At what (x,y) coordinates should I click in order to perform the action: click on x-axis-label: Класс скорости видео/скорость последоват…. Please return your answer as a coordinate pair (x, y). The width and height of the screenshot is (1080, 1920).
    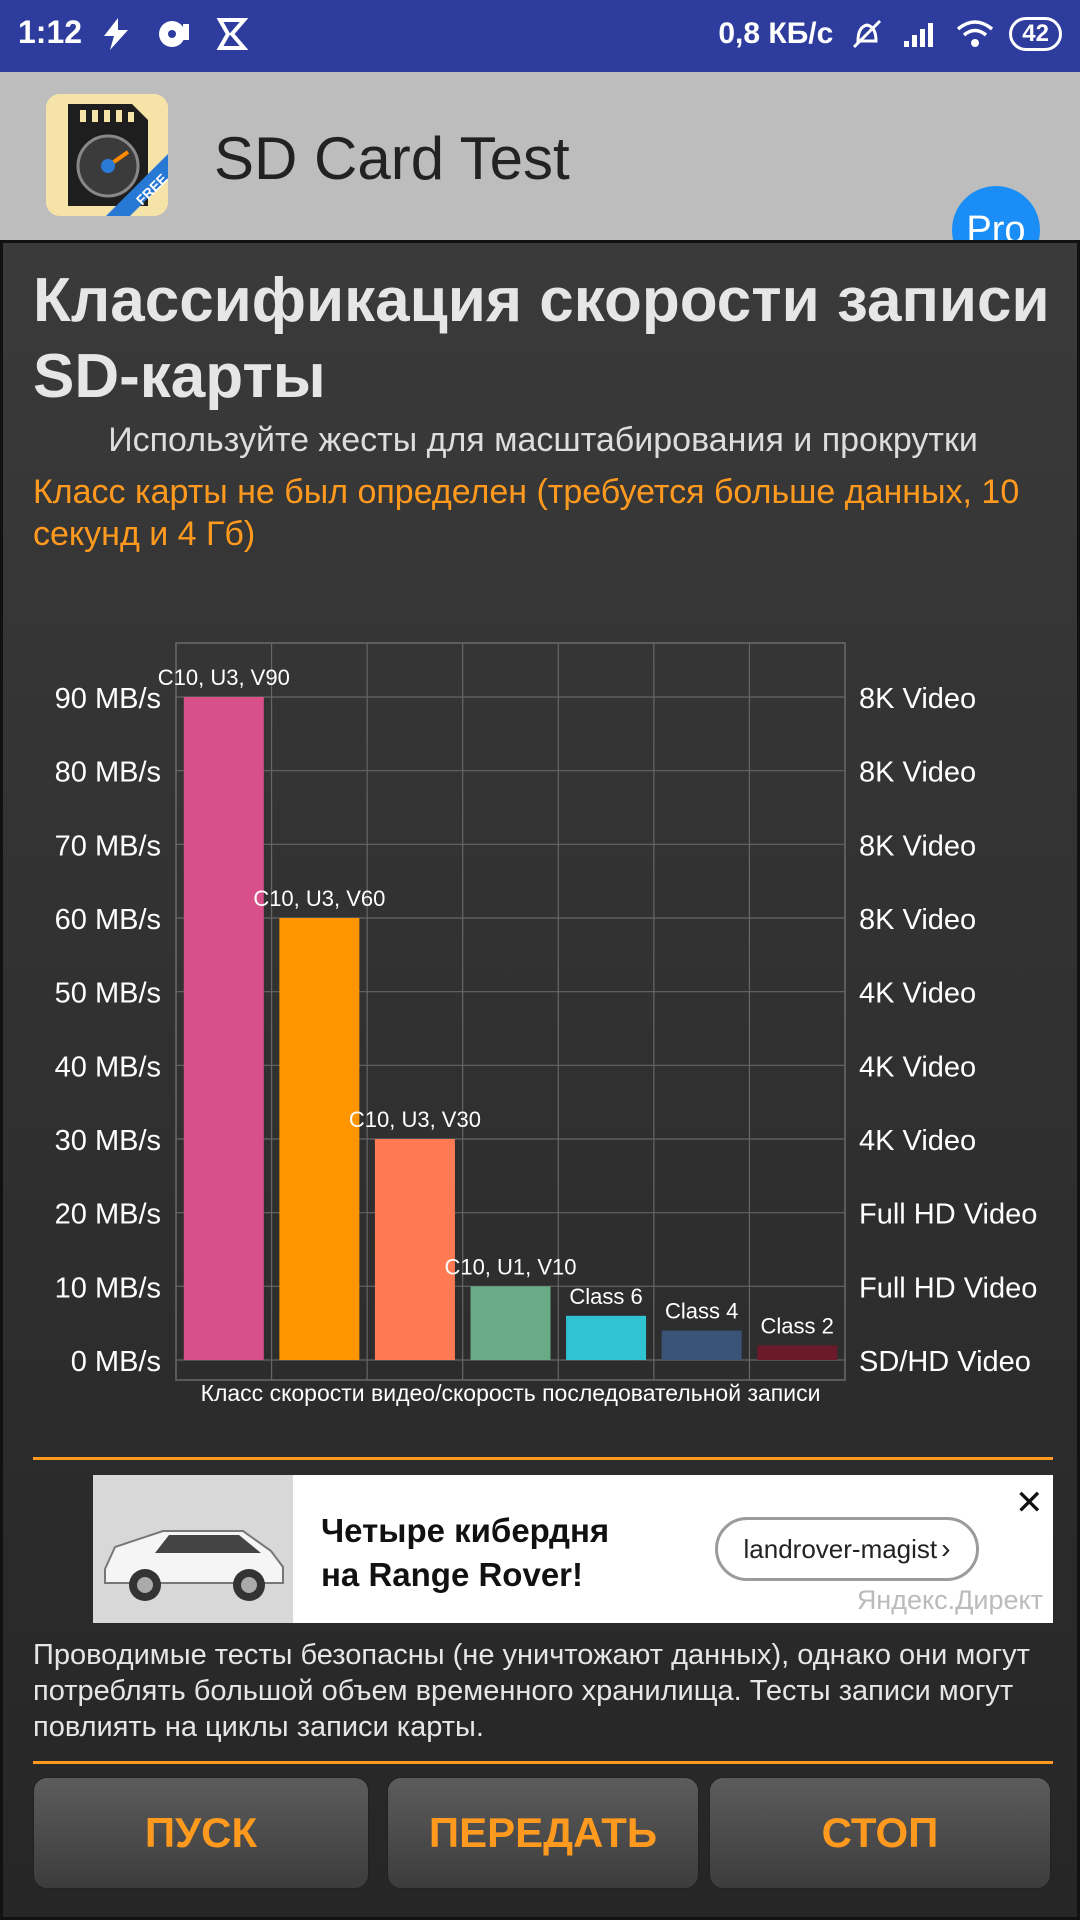
    Looking at the image, I should click on (511, 1393).